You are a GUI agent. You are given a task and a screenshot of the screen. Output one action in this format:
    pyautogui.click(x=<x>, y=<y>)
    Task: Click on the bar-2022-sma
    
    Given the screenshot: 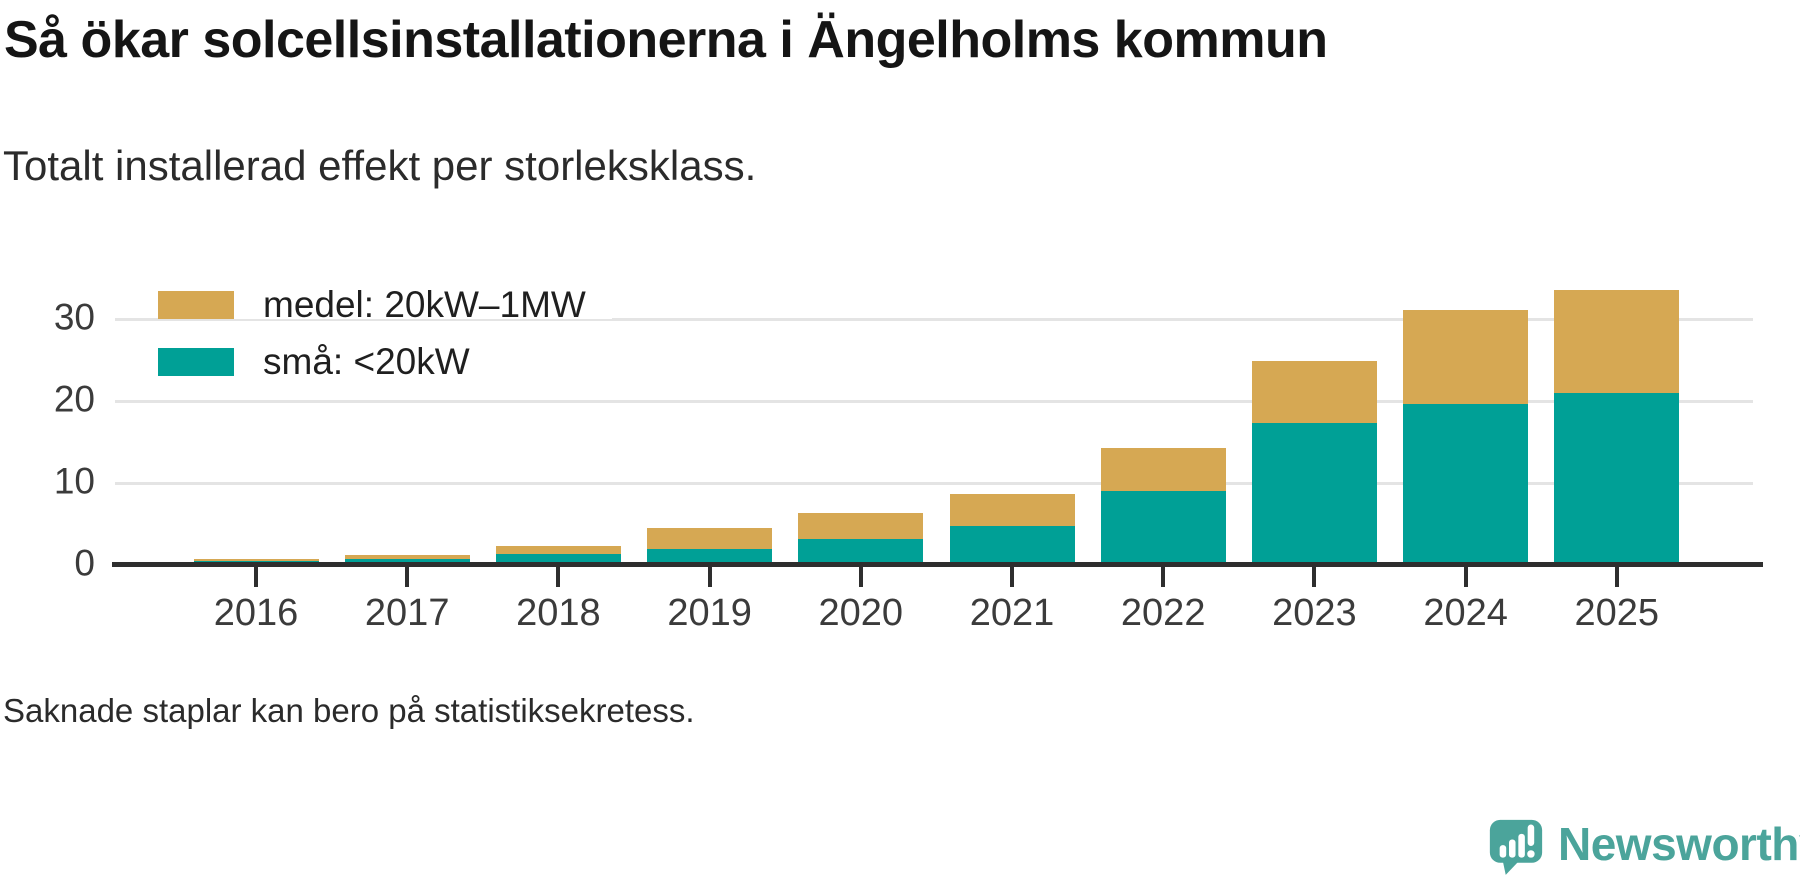 What is the action you would take?
    pyautogui.click(x=1163, y=528)
    